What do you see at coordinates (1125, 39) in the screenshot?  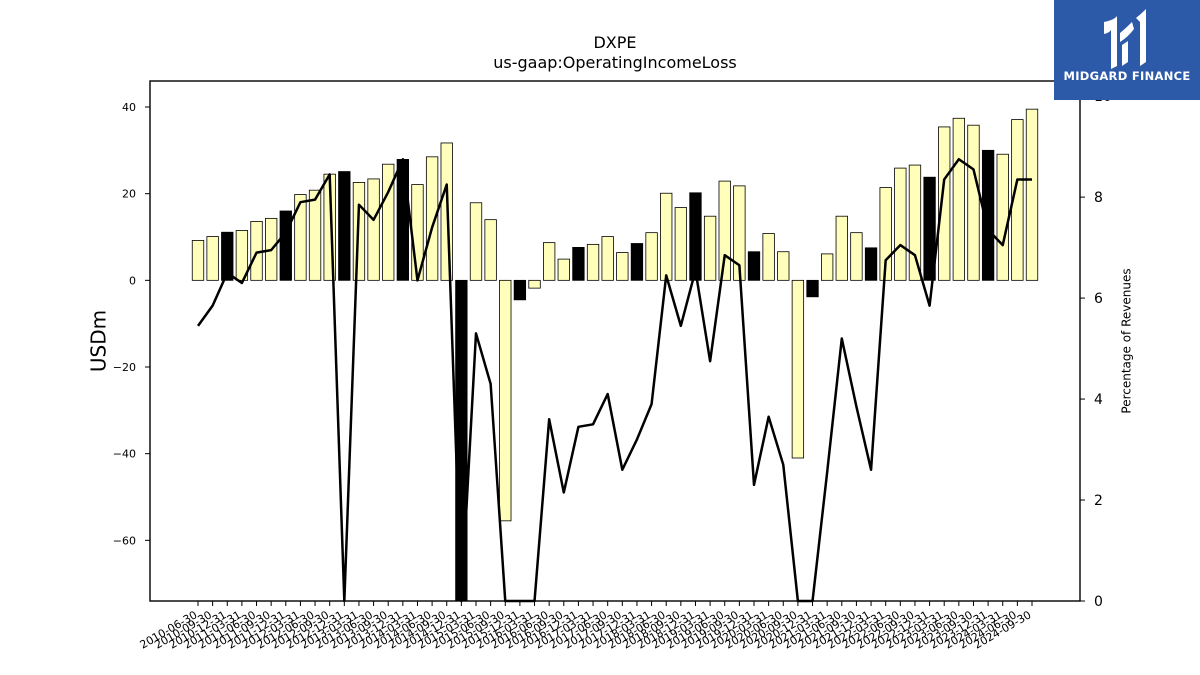 I see `midgard-logo-icon` at bounding box center [1125, 39].